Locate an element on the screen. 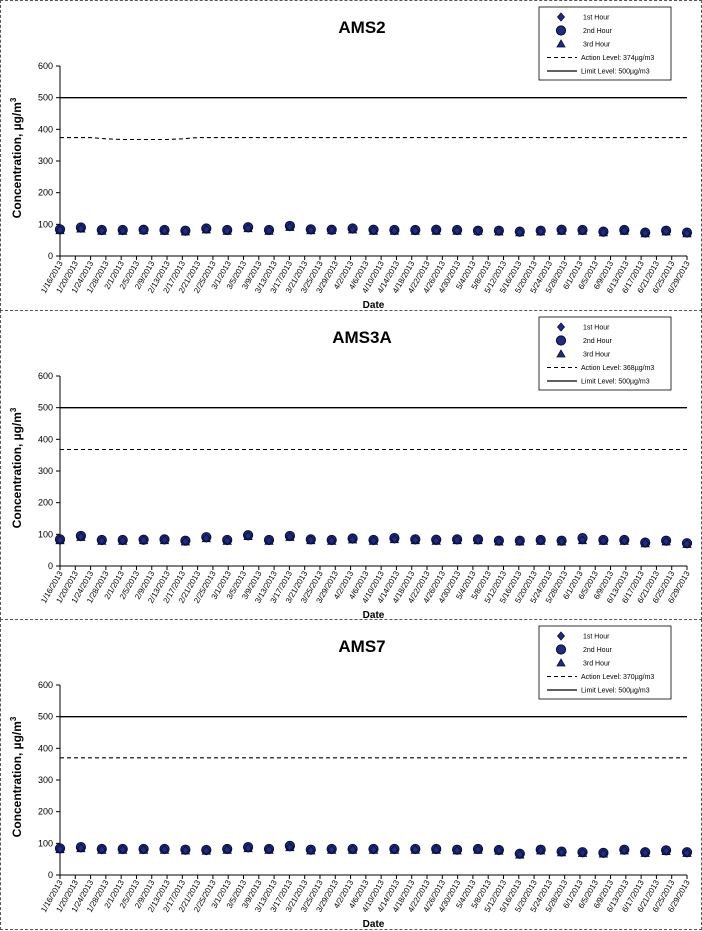 Image resolution: width=702 pixels, height=931 pixels. legend-label: 1st Hour is located at coordinates (596, 328).